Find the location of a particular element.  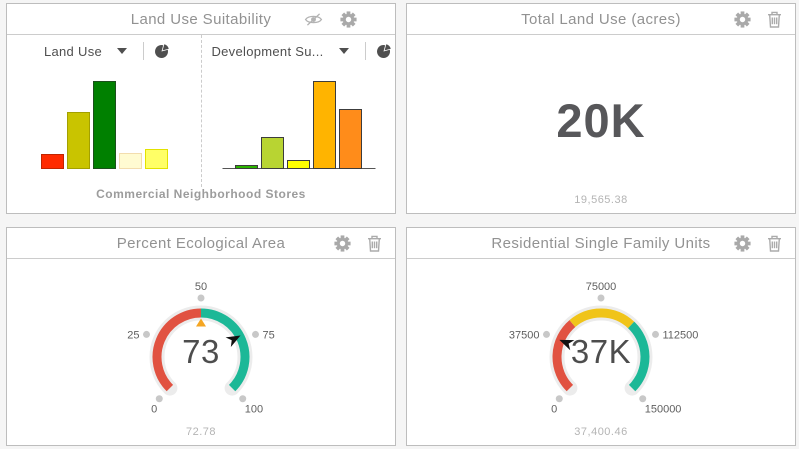

gauge-tick-label: 50 is located at coordinates (201, 287).